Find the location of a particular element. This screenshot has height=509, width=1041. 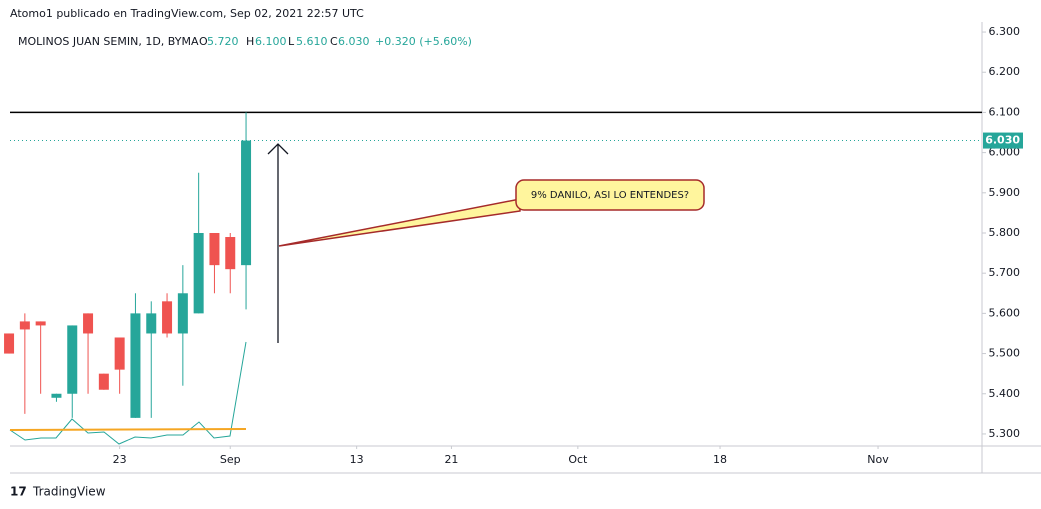

y-tick-label: 5.800 is located at coordinates (1005, 232).